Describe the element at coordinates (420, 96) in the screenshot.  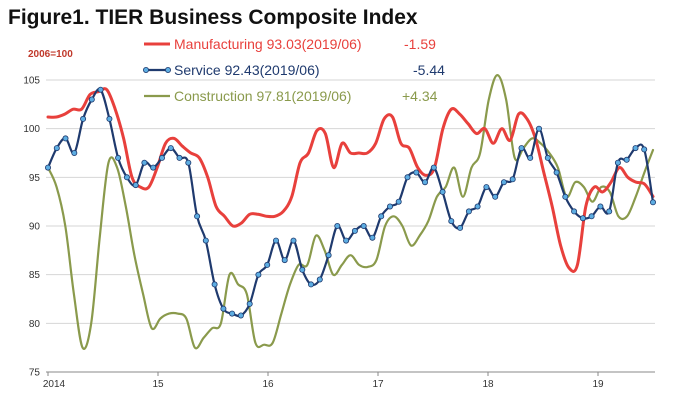
I see `legend-change-construction: +4.34` at that location.